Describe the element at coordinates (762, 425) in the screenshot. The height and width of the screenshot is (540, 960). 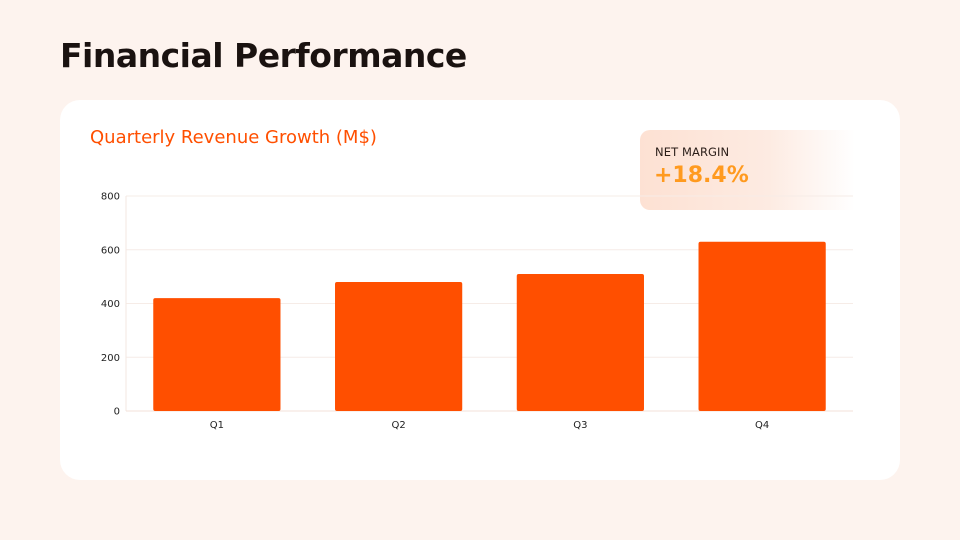
I see `x-tick-label: Q4` at that location.